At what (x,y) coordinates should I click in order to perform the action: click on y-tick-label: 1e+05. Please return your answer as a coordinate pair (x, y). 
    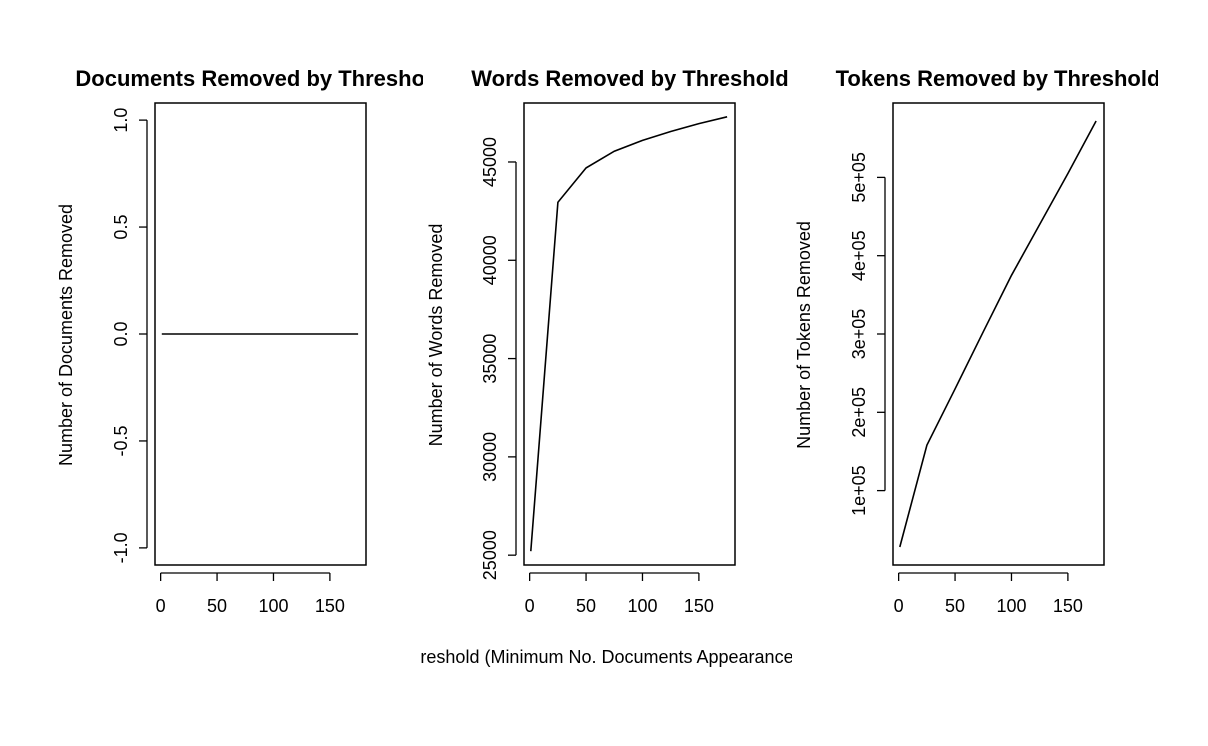
    Looking at the image, I should click on (859, 490).